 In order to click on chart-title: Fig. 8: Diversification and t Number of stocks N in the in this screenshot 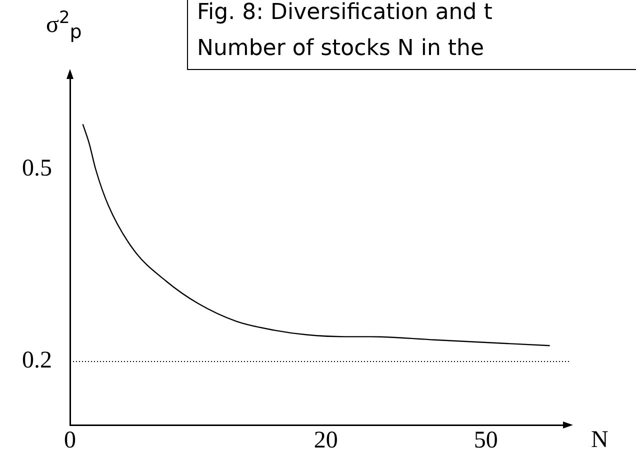, I will do `click(411, 35)`.